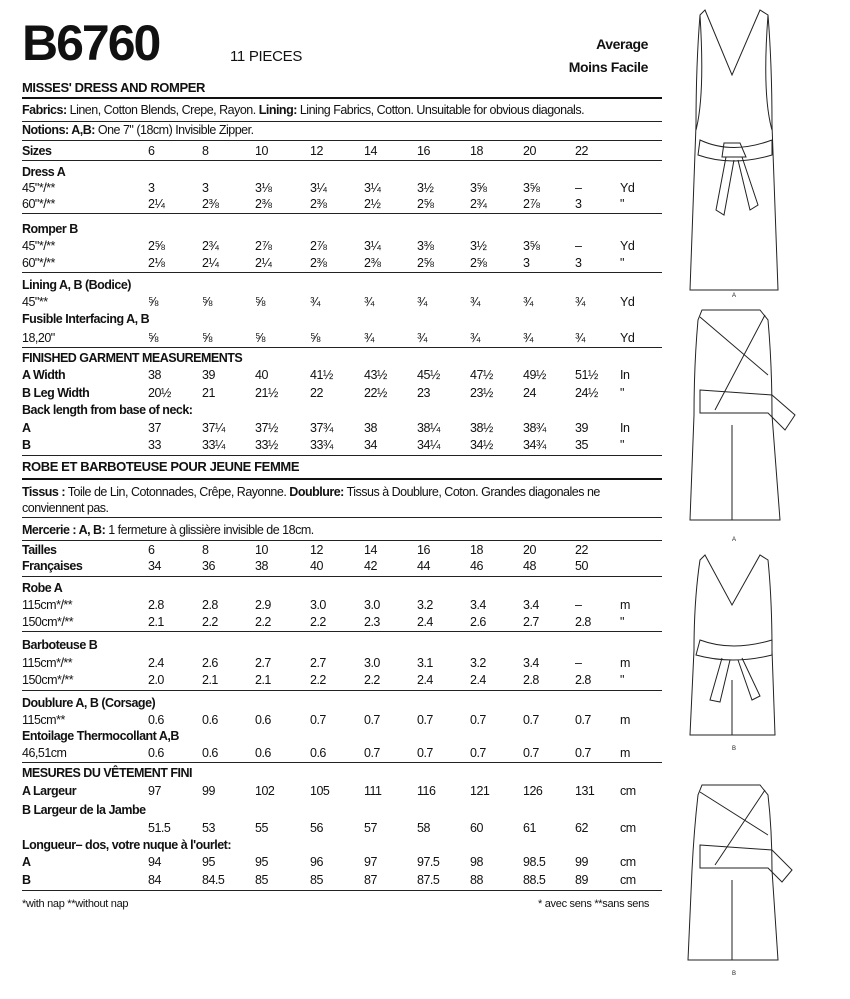 This screenshot has width=850, height=999. Describe the element at coordinates (91, 43) in the screenshot. I see `pattern-number: B6760` at that location.